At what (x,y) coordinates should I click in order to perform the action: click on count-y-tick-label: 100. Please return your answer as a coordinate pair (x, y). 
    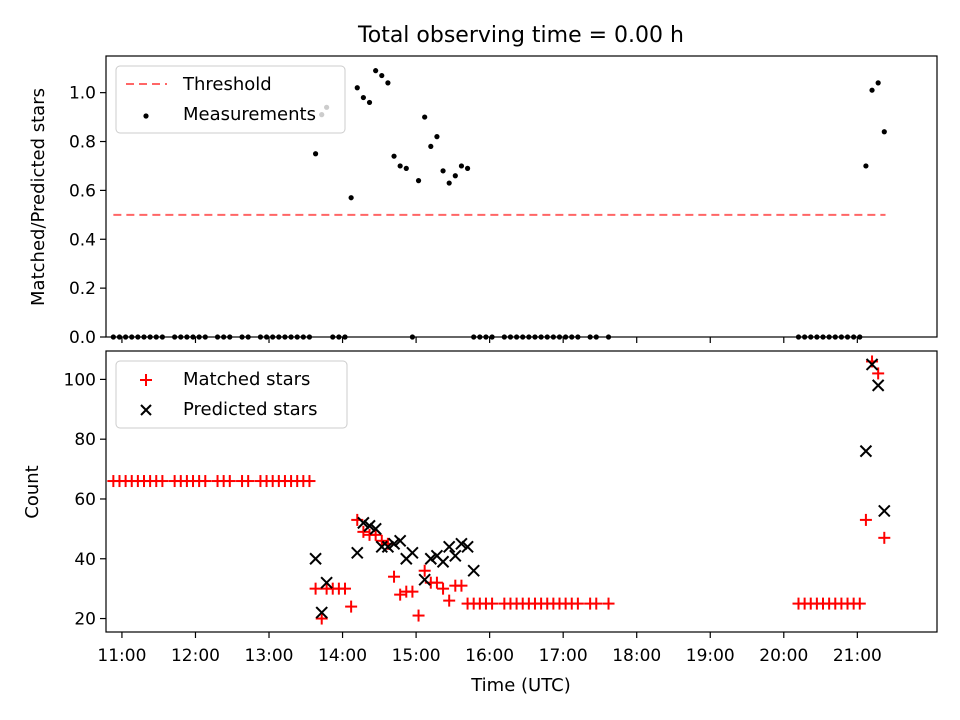
    Looking at the image, I should click on (80, 380).